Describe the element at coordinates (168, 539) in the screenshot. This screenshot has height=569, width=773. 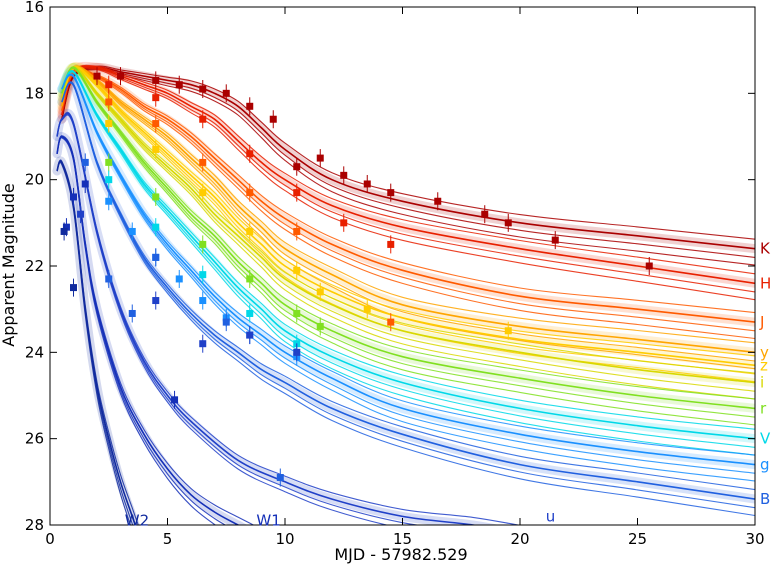
I see `x-tick-label: 5` at that location.